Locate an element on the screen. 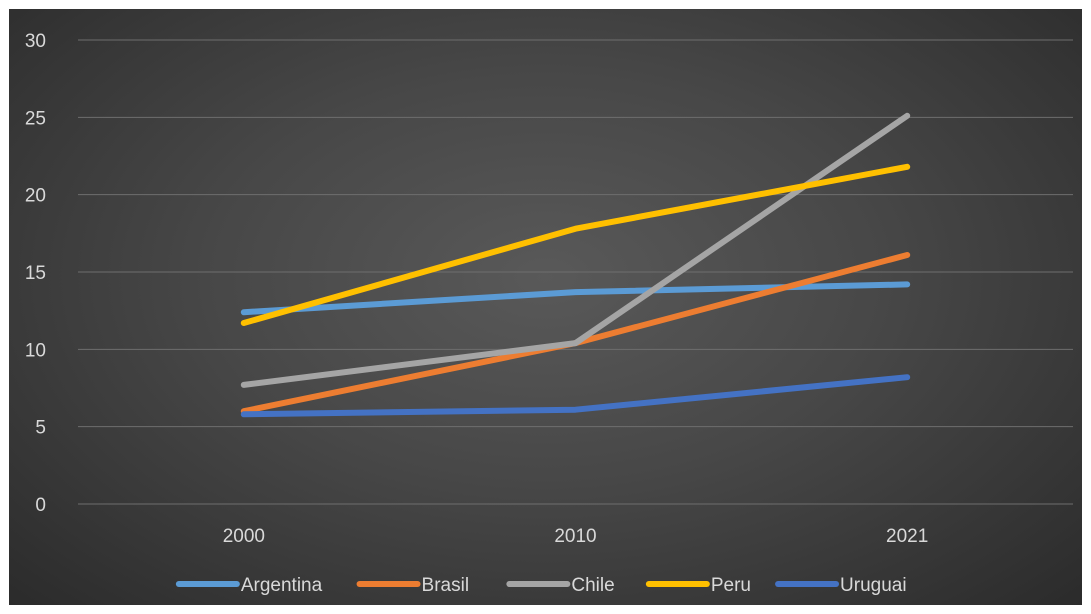 This screenshot has width=1091, height=614. x-axis-tick-labels: 2000 2010 2021 is located at coordinates (576, 536).